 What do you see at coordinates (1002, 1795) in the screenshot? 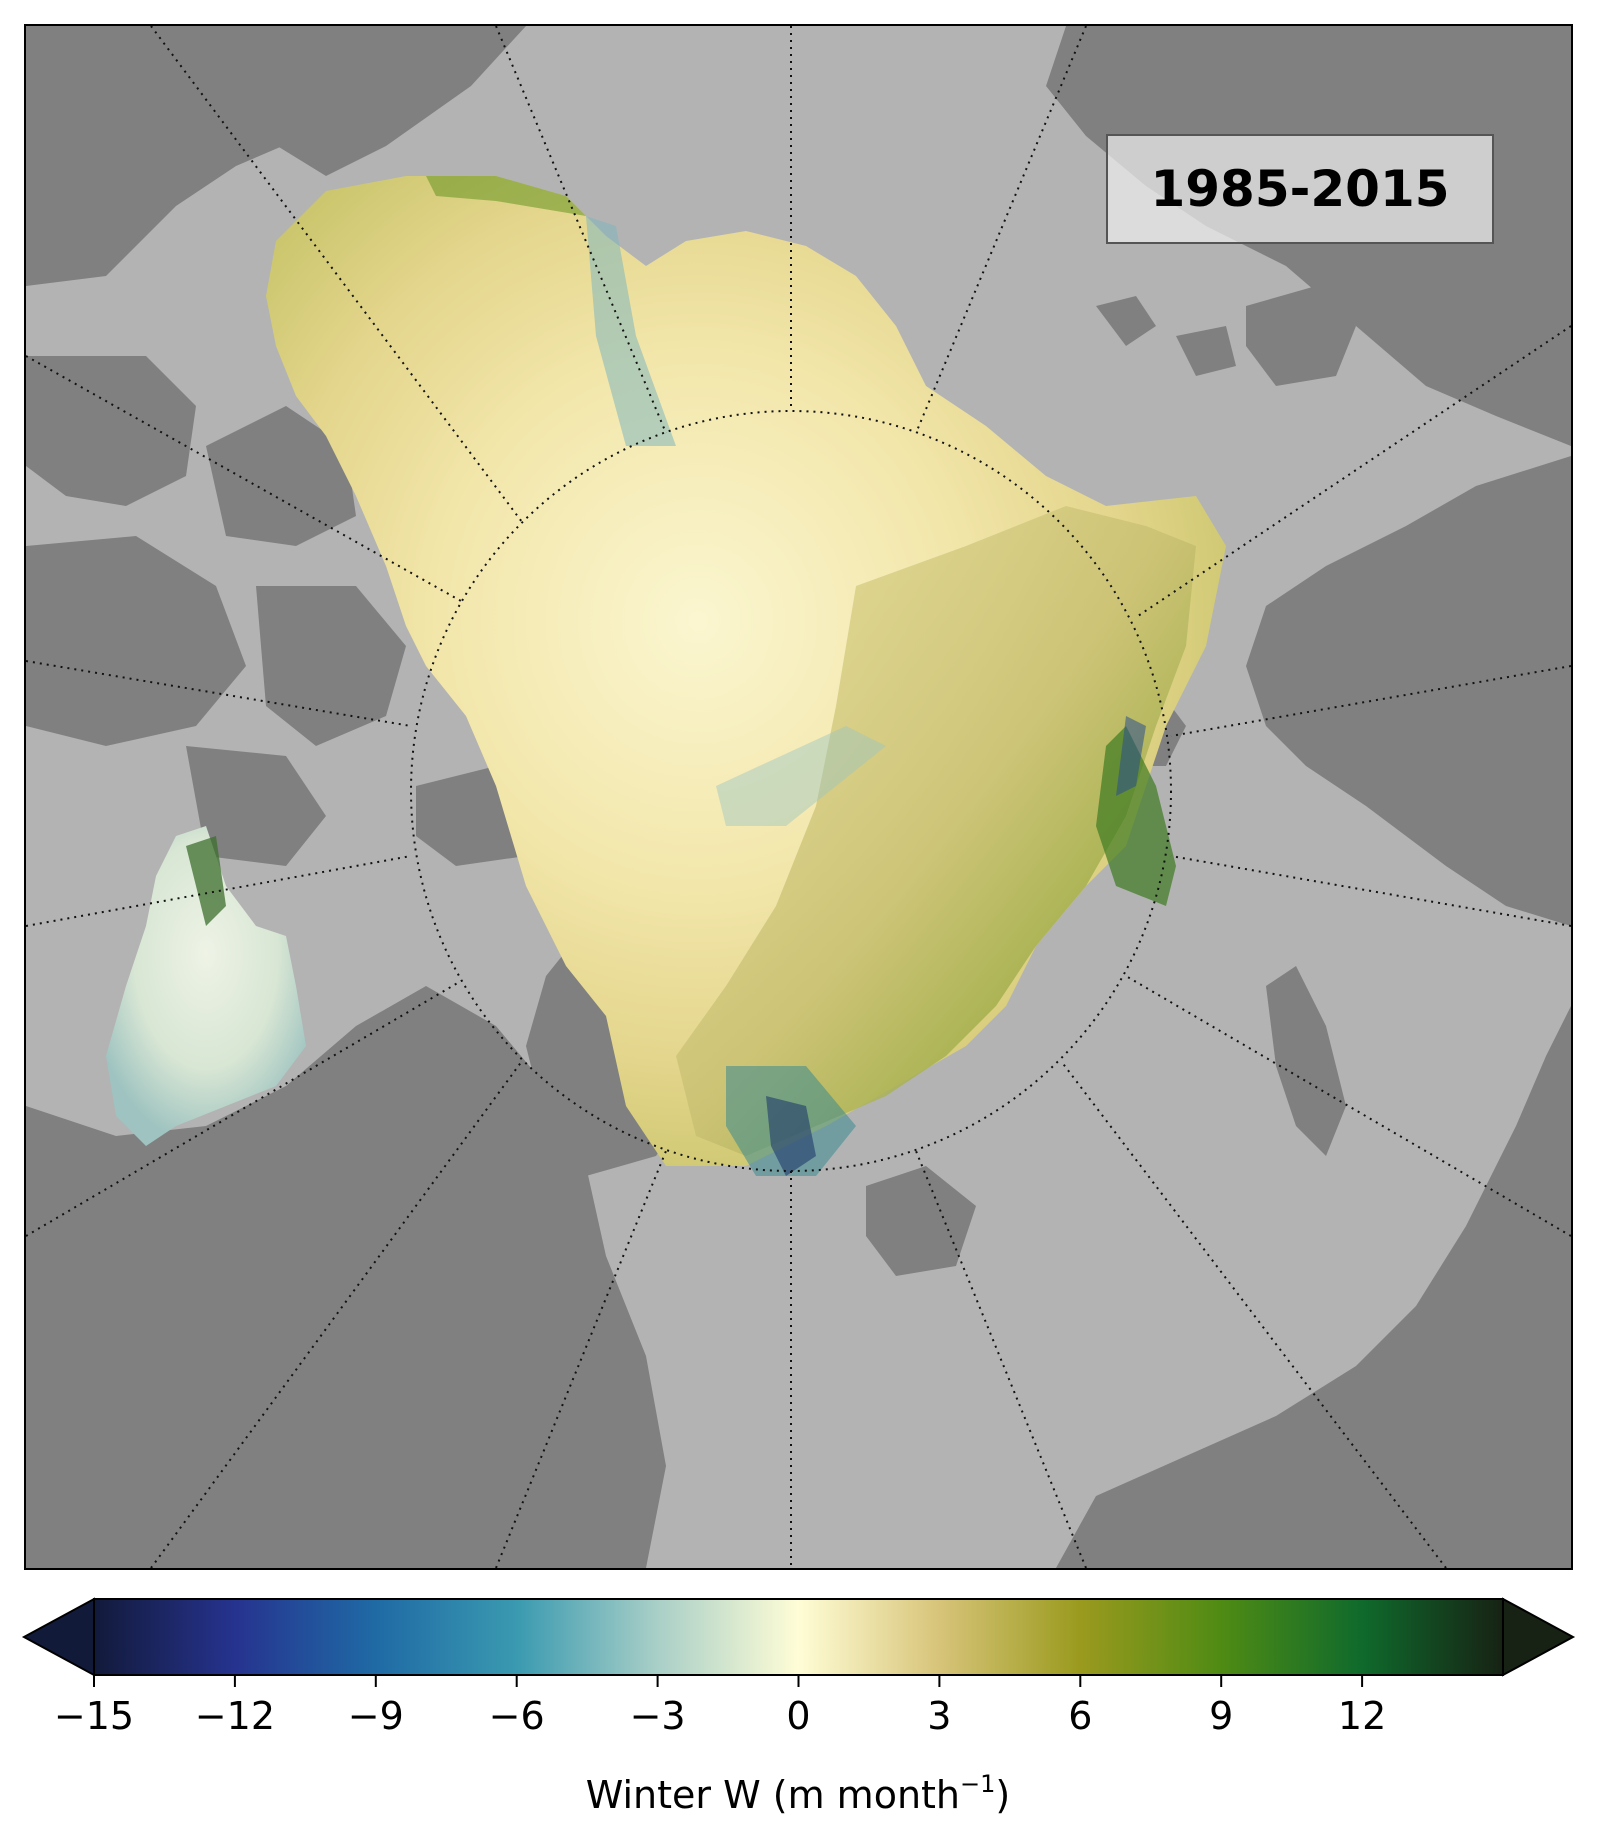
I see `colorbar-label-suffix: )` at bounding box center [1002, 1795].